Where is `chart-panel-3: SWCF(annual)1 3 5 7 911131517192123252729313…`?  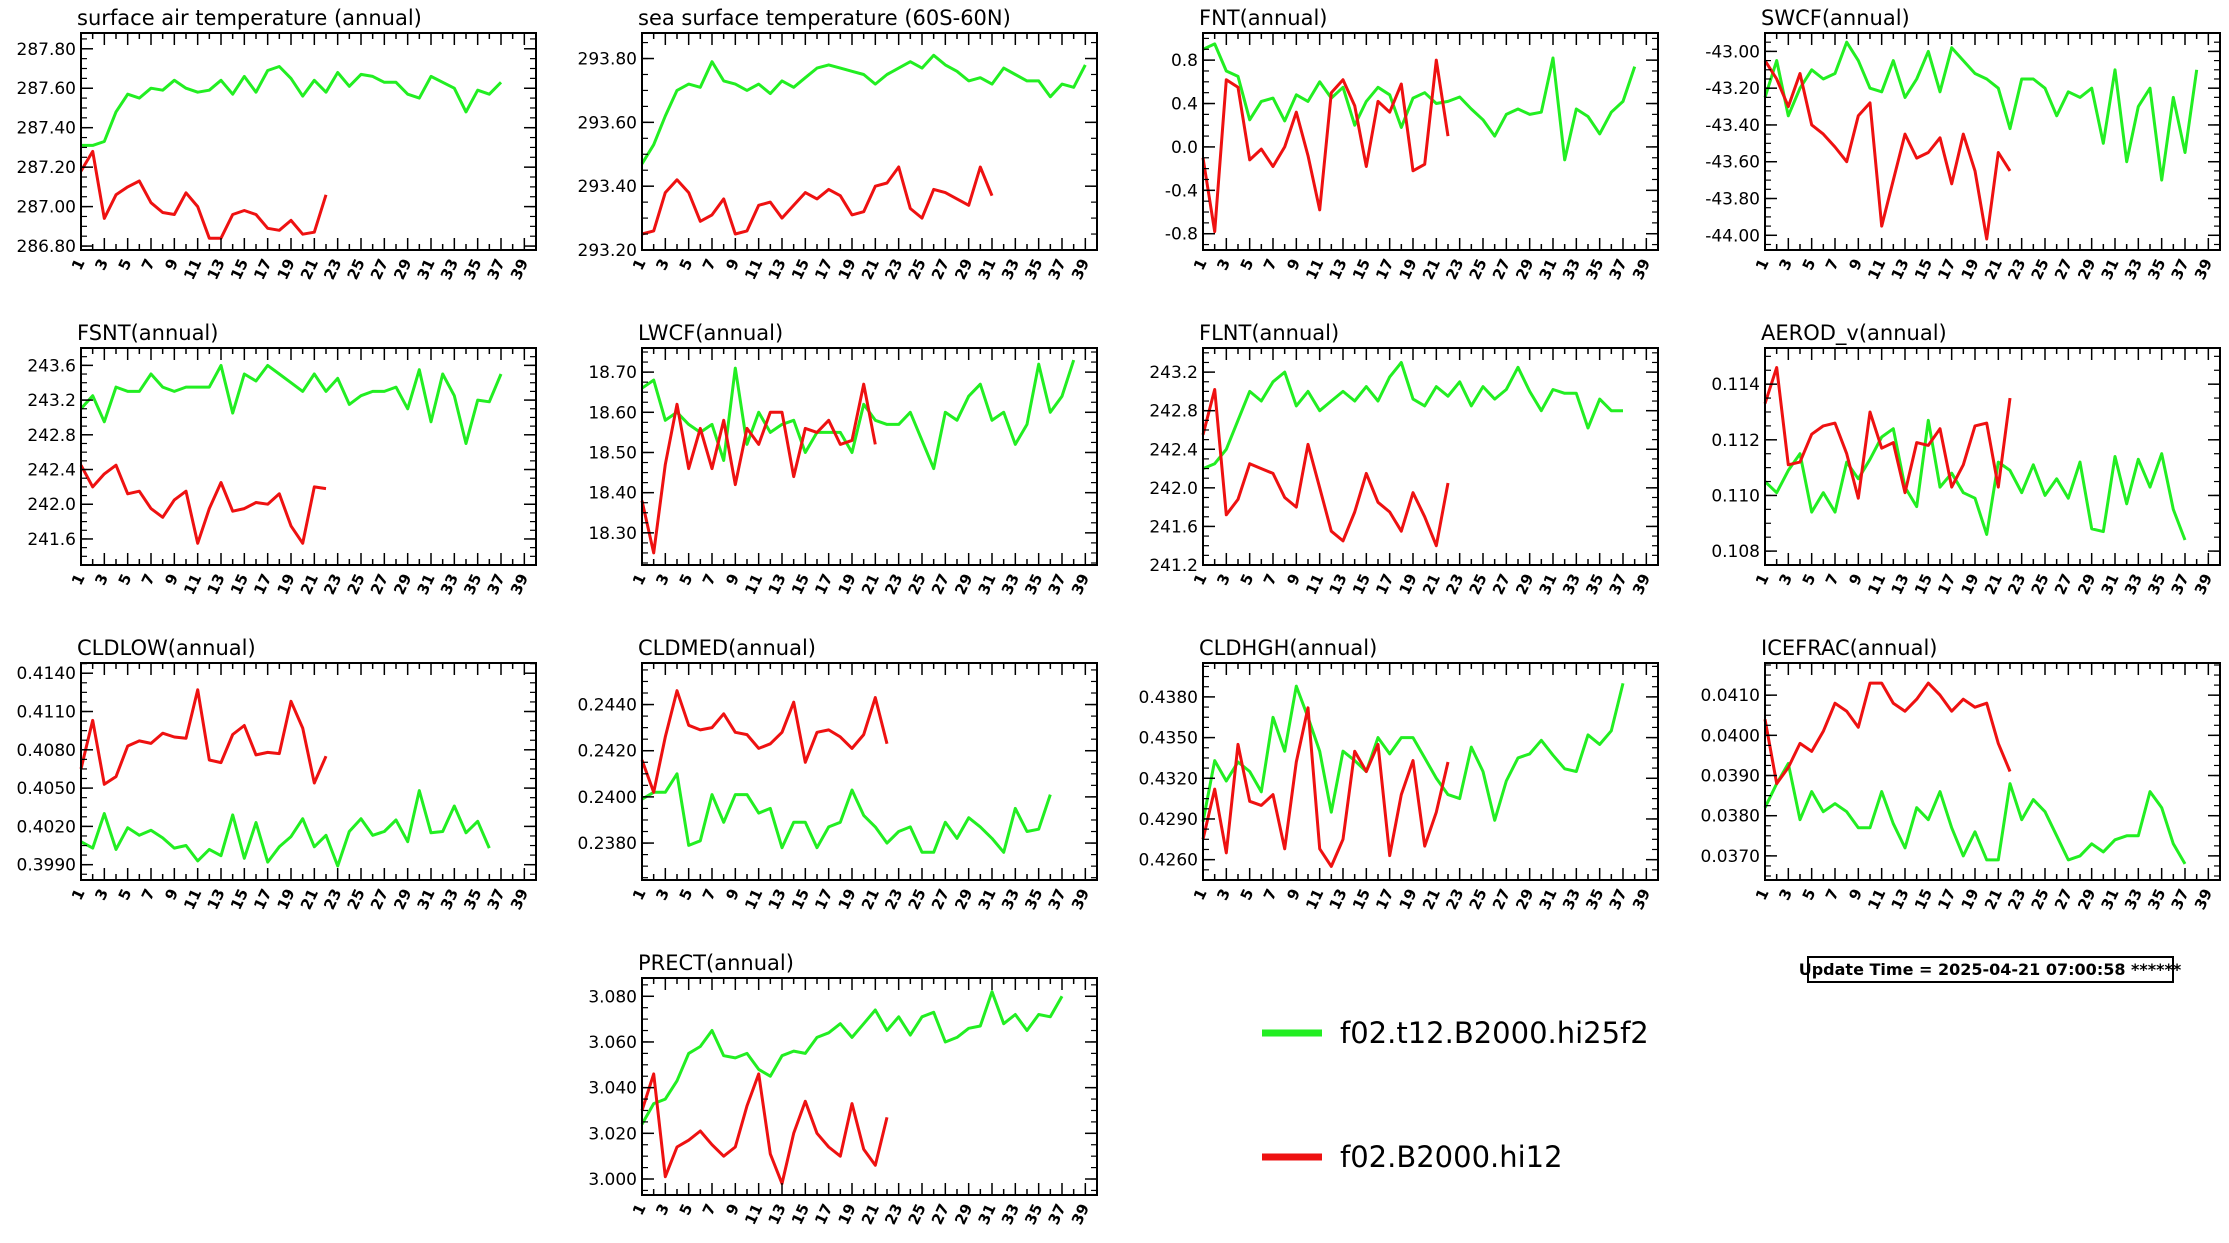
chart-panel-3: SWCF(annual)1 3 5 7 911131517192123252729313… is located at coordinates (1963, 144).